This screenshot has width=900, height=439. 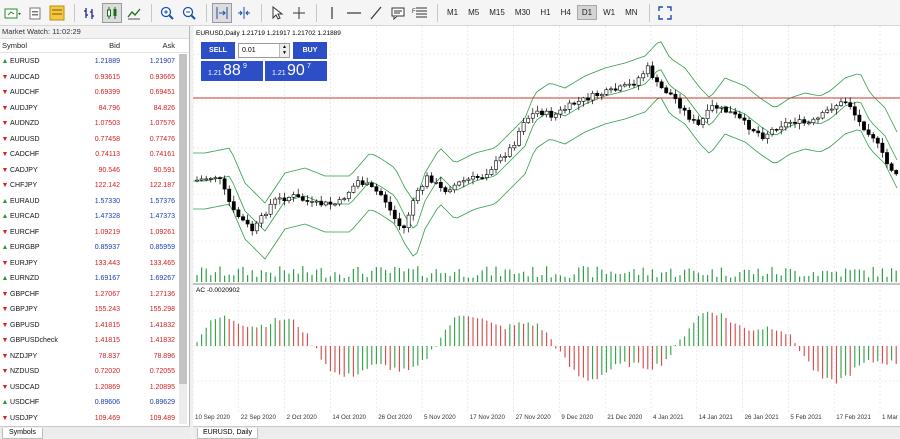 What do you see at coordinates (545, 12) in the screenshot?
I see `timeframe-h1: H1` at bounding box center [545, 12].